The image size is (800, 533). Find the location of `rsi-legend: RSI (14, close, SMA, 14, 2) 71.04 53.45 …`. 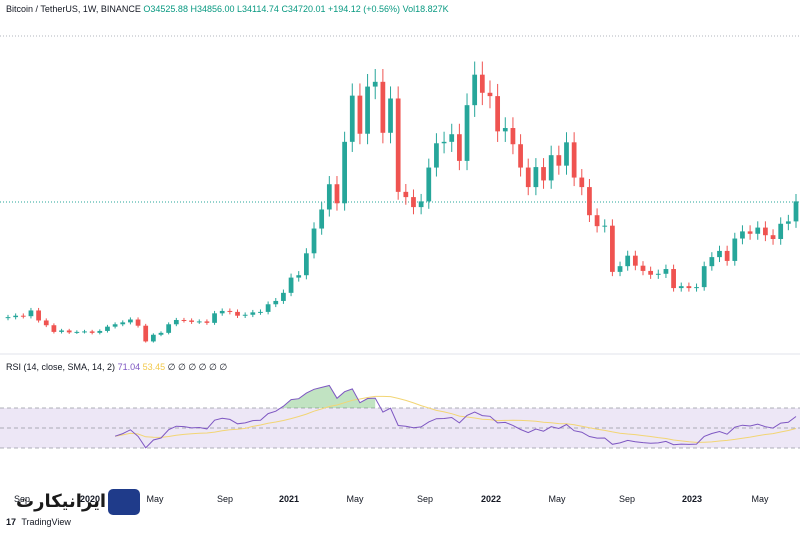

rsi-legend: RSI (14, close, SMA, 14, 2) 71.04 53.45 … is located at coordinates (116, 367).